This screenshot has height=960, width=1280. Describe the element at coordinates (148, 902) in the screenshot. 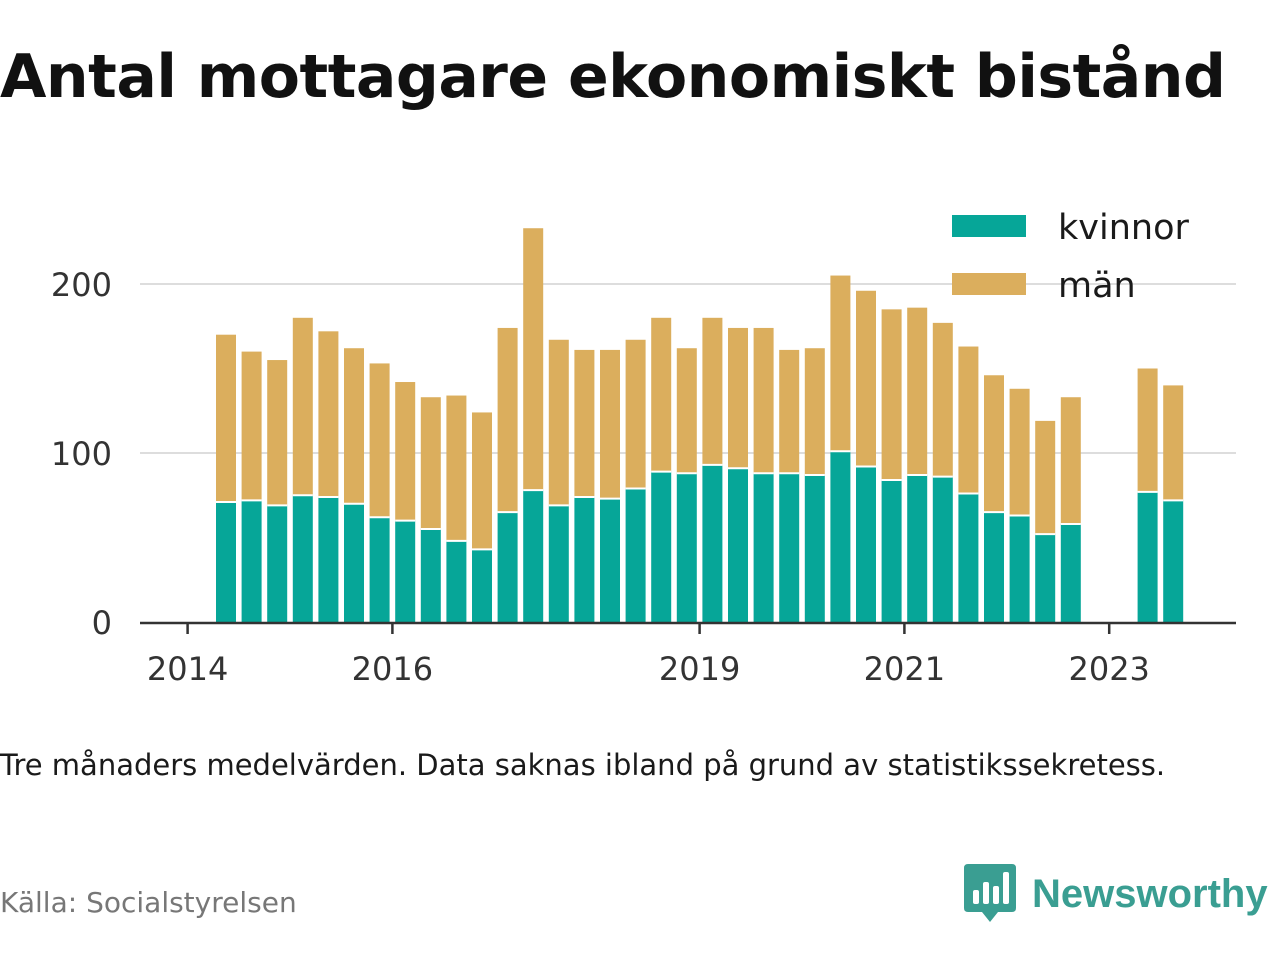

I see `source-credit: Källa: Socialstyrelsen` at that location.